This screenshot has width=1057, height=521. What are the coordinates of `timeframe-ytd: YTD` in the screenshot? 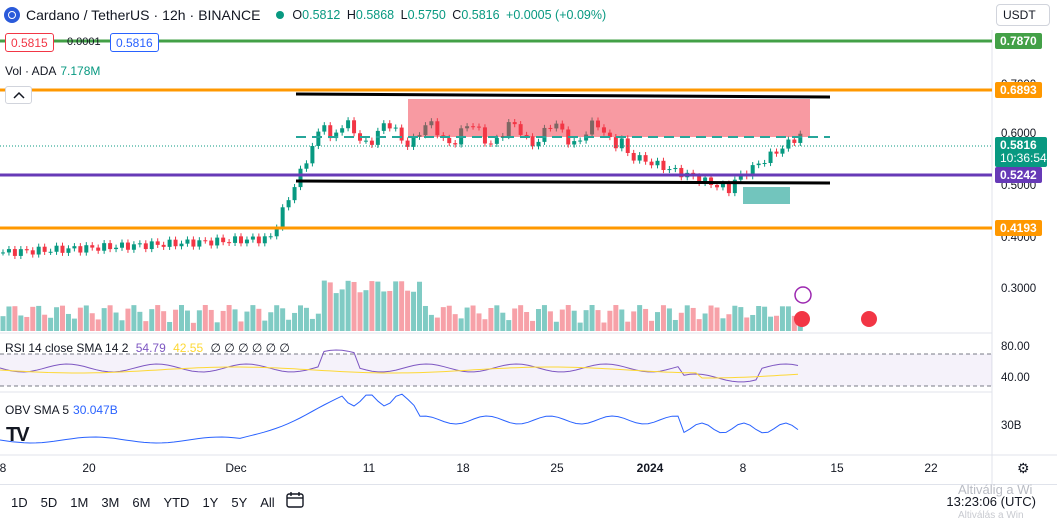 It's located at (176, 502).